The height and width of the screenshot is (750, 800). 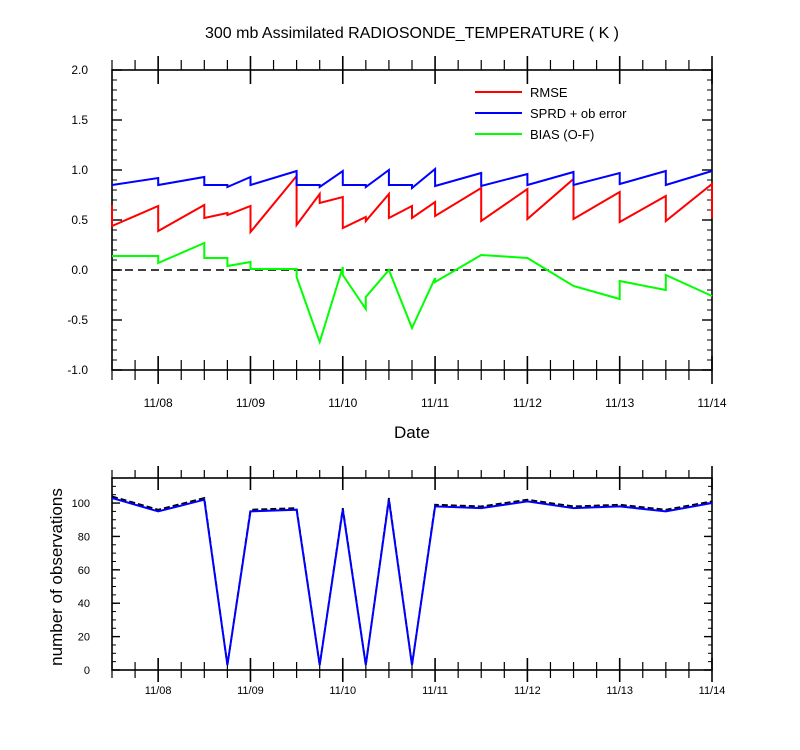 What do you see at coordinates (84, 638) in the screenshot?
I see `y-tick-label: 20` at bounding box center [84, 638].